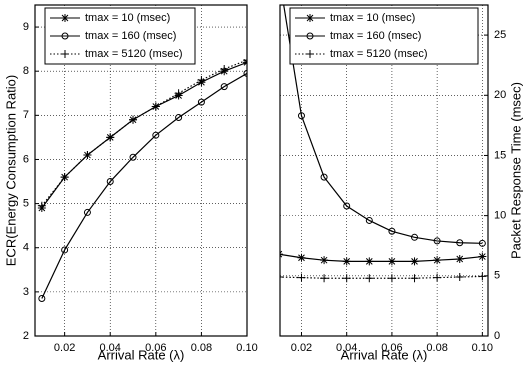 The image size is (529, 377). Describe the element at coordinates (26, 27) in the screenshot. I see `y-tick-label: 9` at that location.